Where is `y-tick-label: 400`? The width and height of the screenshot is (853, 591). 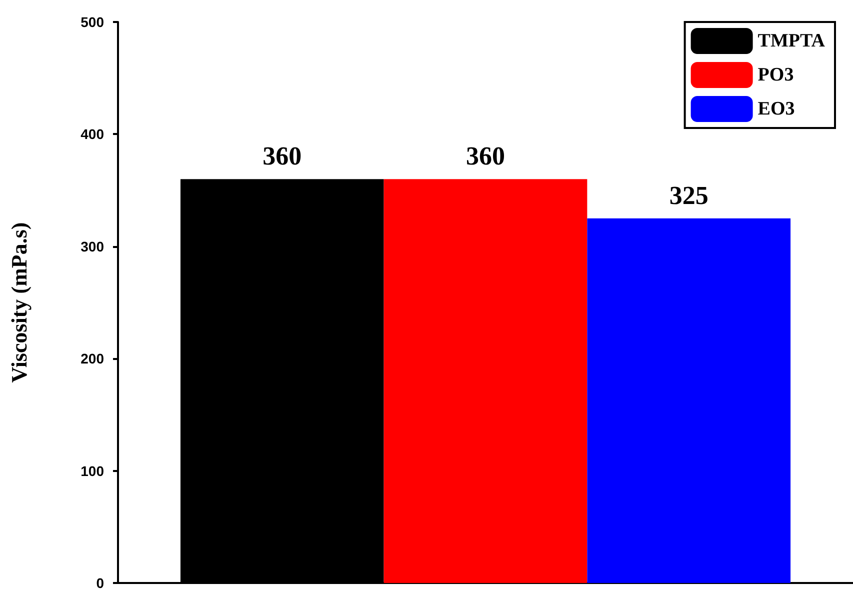 y-tick-label: 400 is located at coordinates (92, 134).